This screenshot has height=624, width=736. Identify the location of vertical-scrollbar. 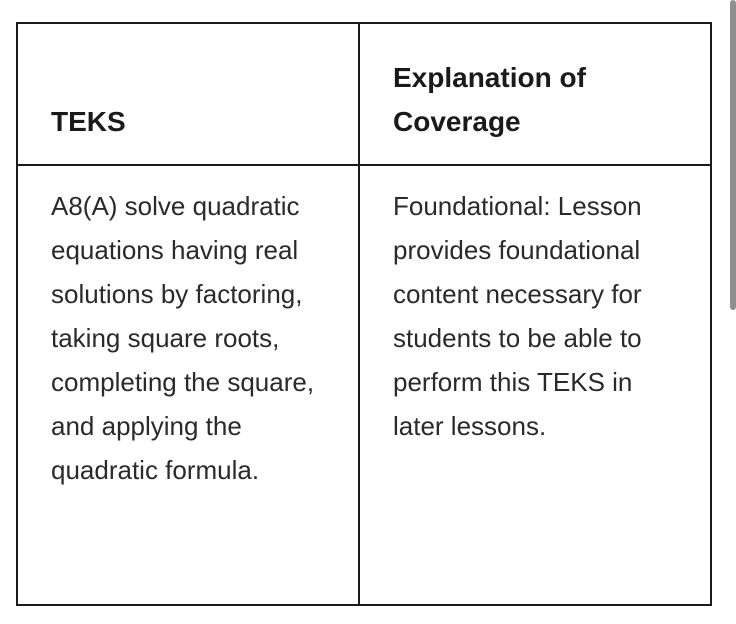
(733, 155).